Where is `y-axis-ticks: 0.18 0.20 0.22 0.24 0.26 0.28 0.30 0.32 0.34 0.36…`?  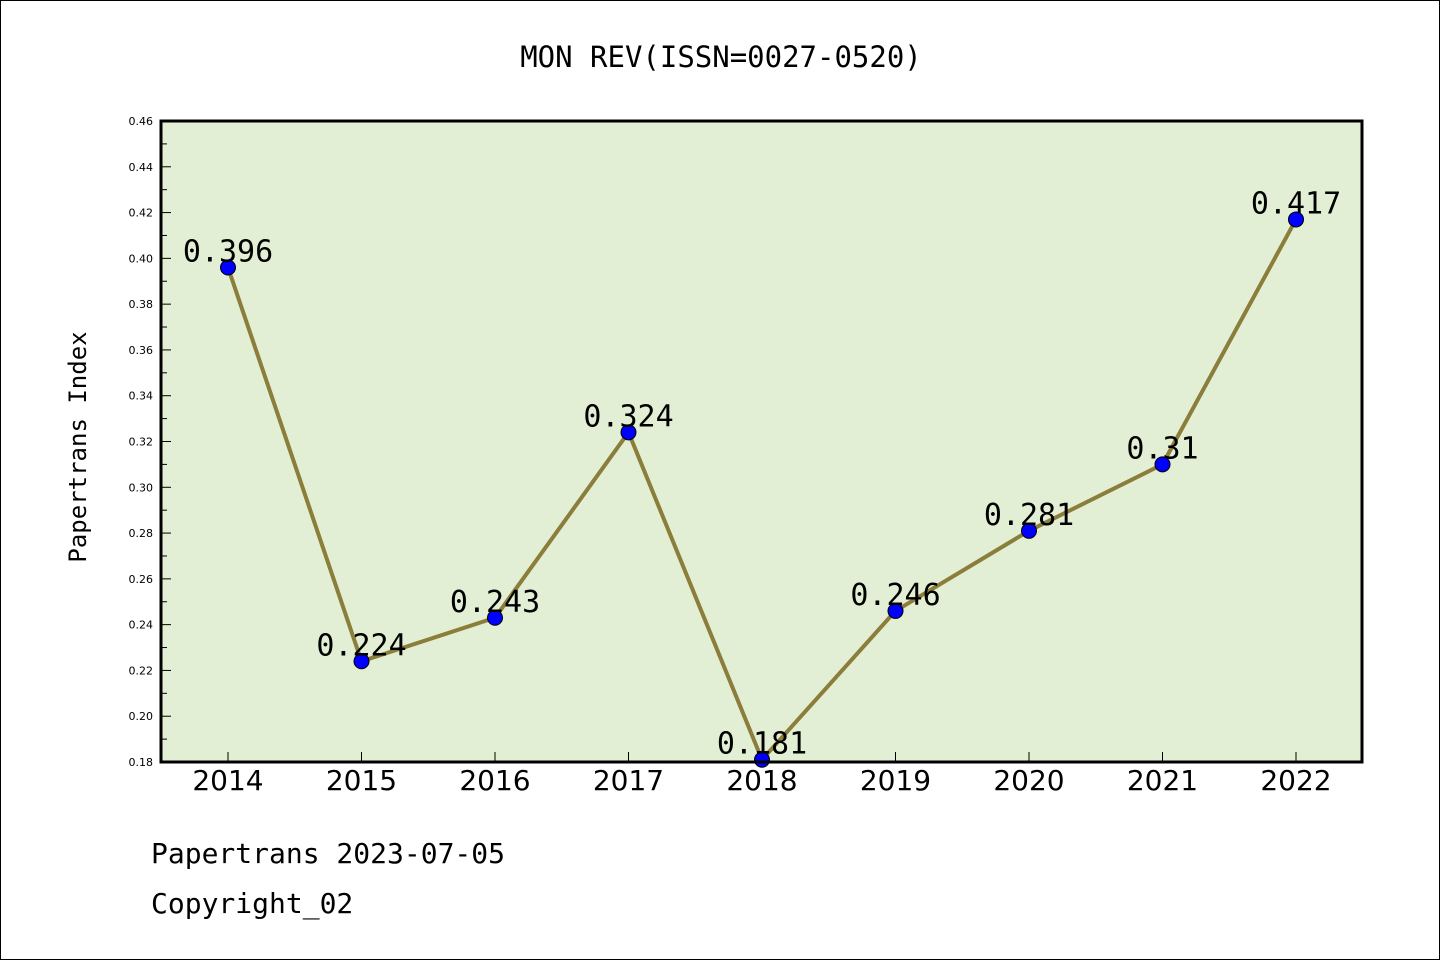 y-axis-ticks: 0.18 0.20 0.22 0.24 0.26 0.28 0.30 0.32 0.34 0.36… is located at coordinates (150, 442).